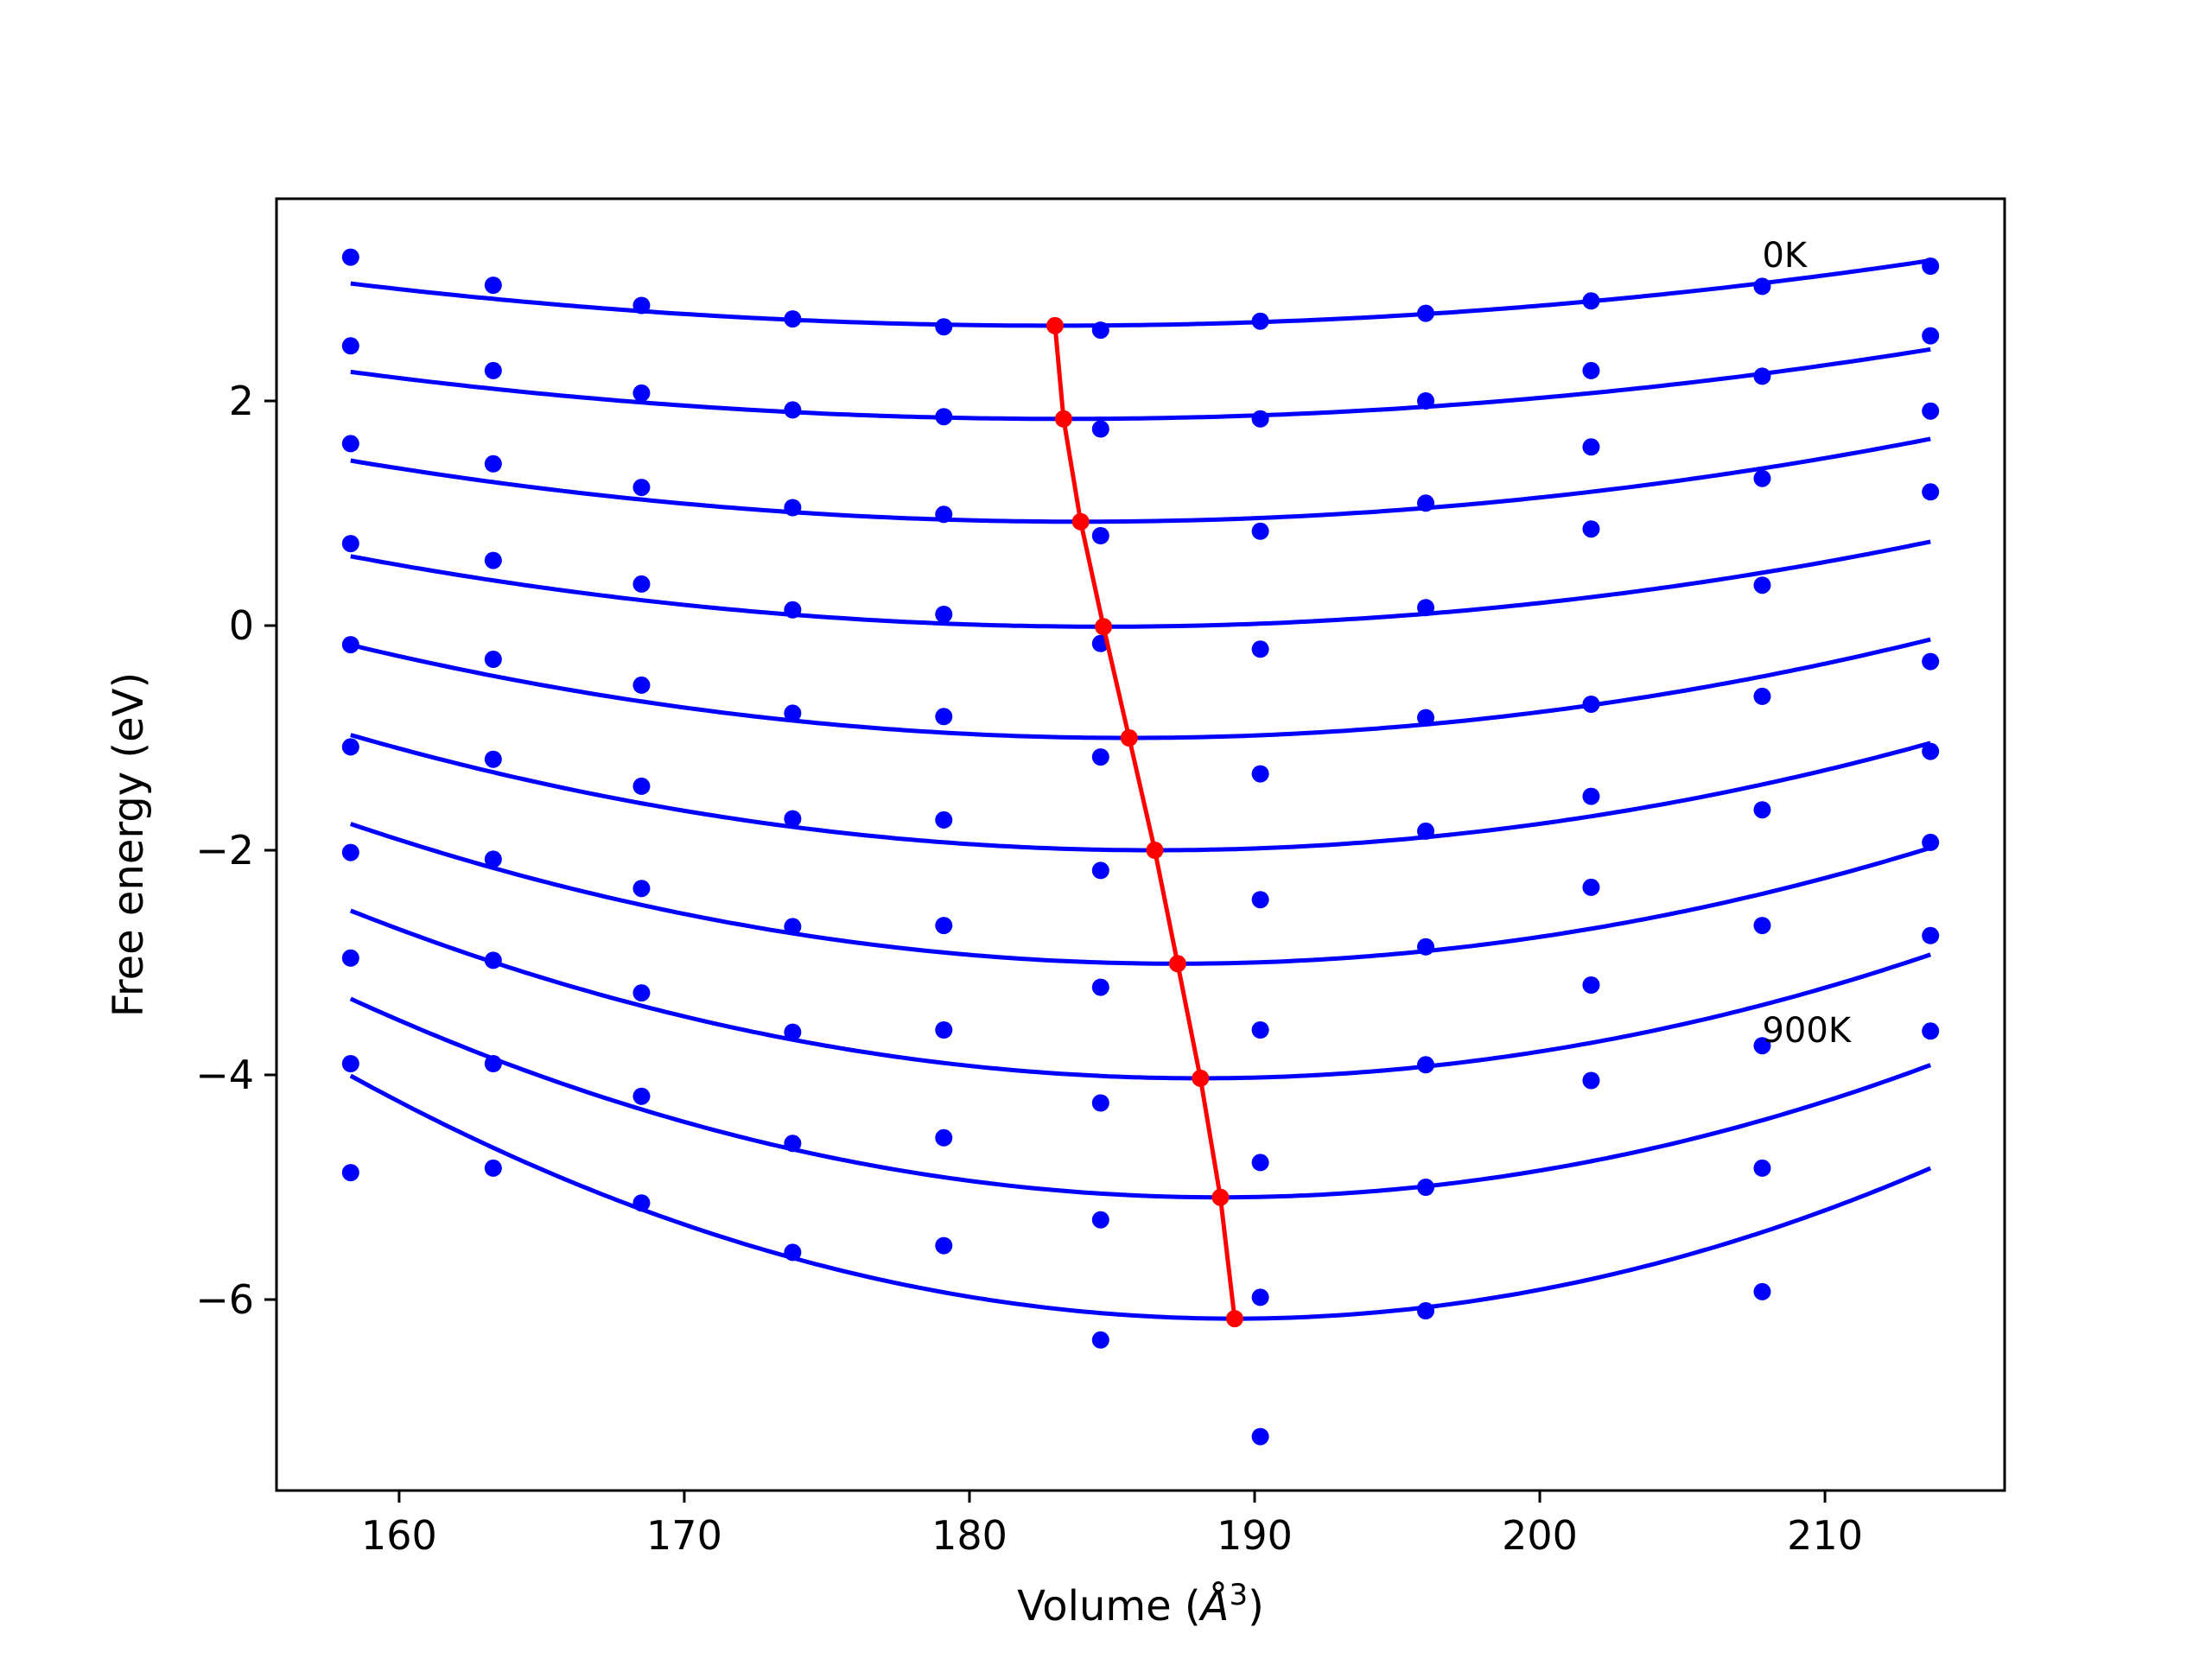 Image resolution: width=2212 pixels, height=1659 pixels. I want to click on y-tick-label: 2, so click(241, 401).